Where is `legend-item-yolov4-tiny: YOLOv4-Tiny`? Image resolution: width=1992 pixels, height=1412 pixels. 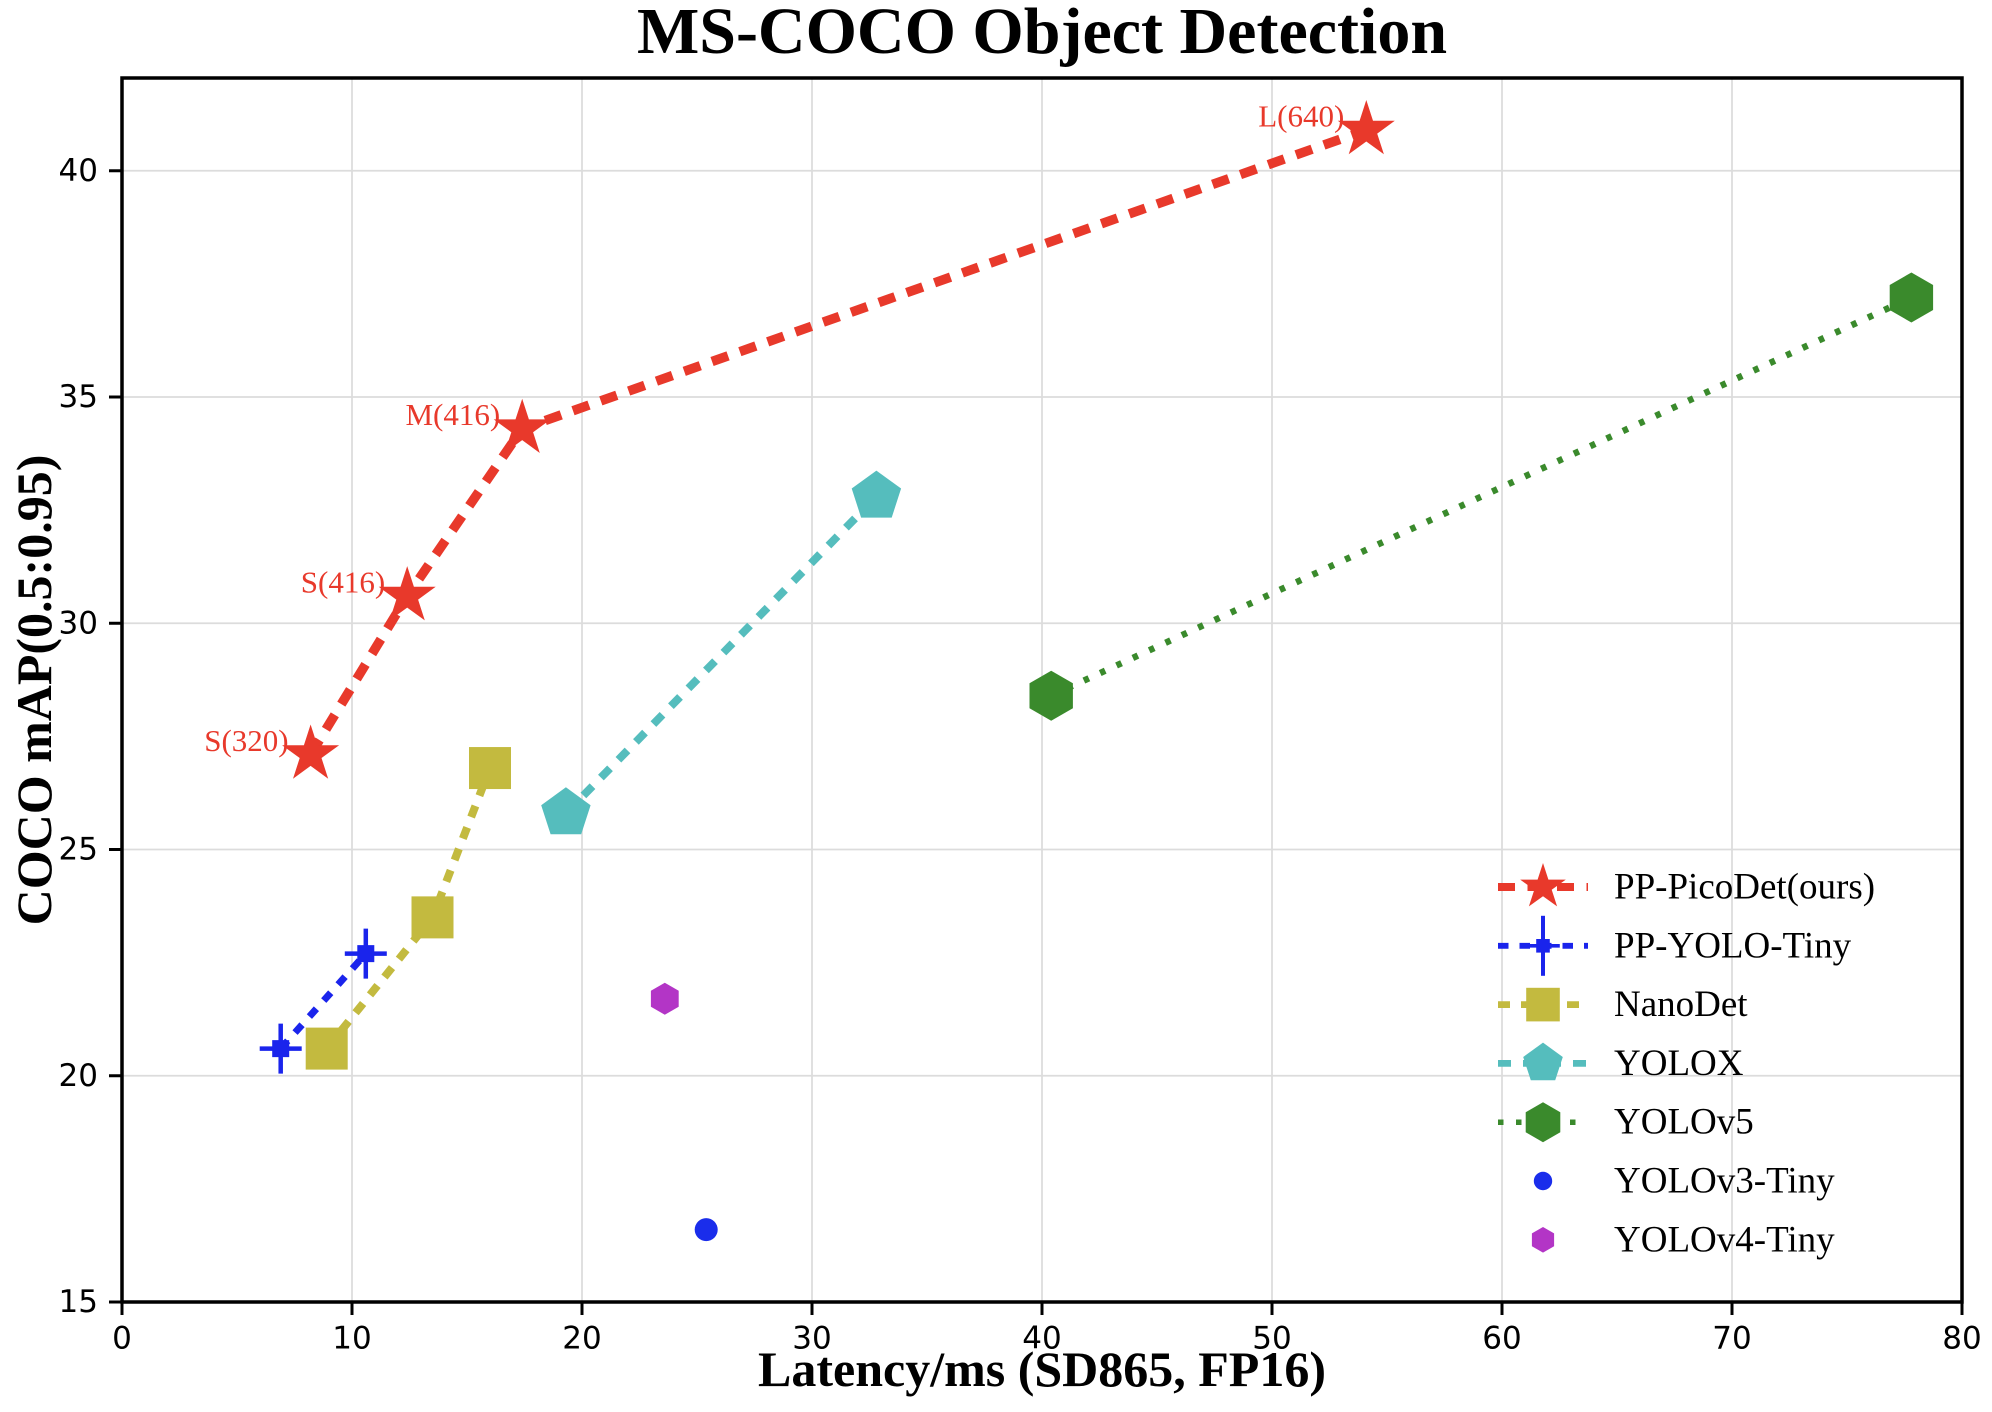
legend-item-yolov4-tiny: YOLOv4-Tiny is located at coordinates (1683, 1239).